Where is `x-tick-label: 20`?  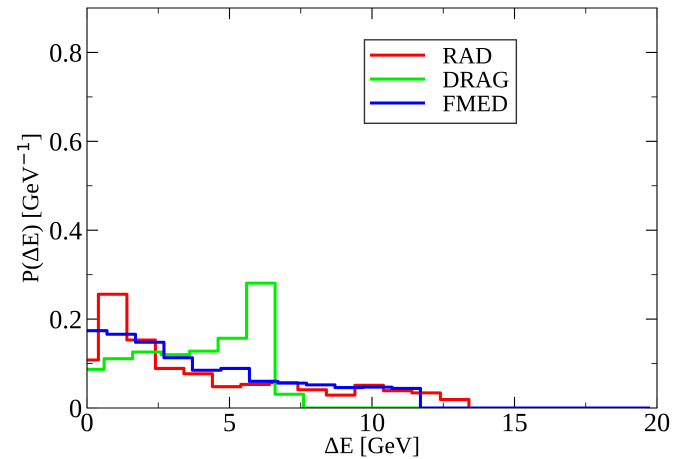
x-tick-label: 20 is located at coordinates (657, 423).